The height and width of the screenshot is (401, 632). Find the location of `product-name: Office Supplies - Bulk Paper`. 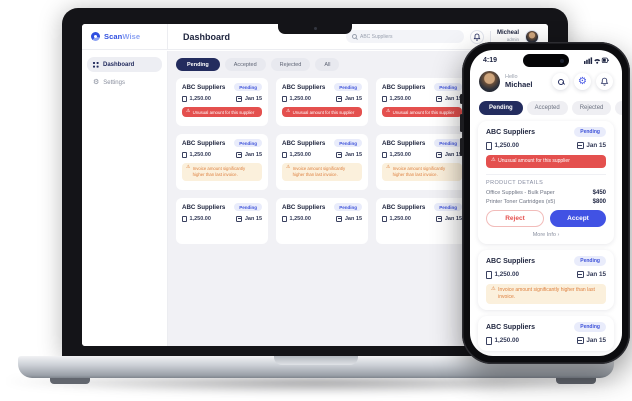

product-name: Office Supplies - Bulk Paper is located at coordinates (520, 192).